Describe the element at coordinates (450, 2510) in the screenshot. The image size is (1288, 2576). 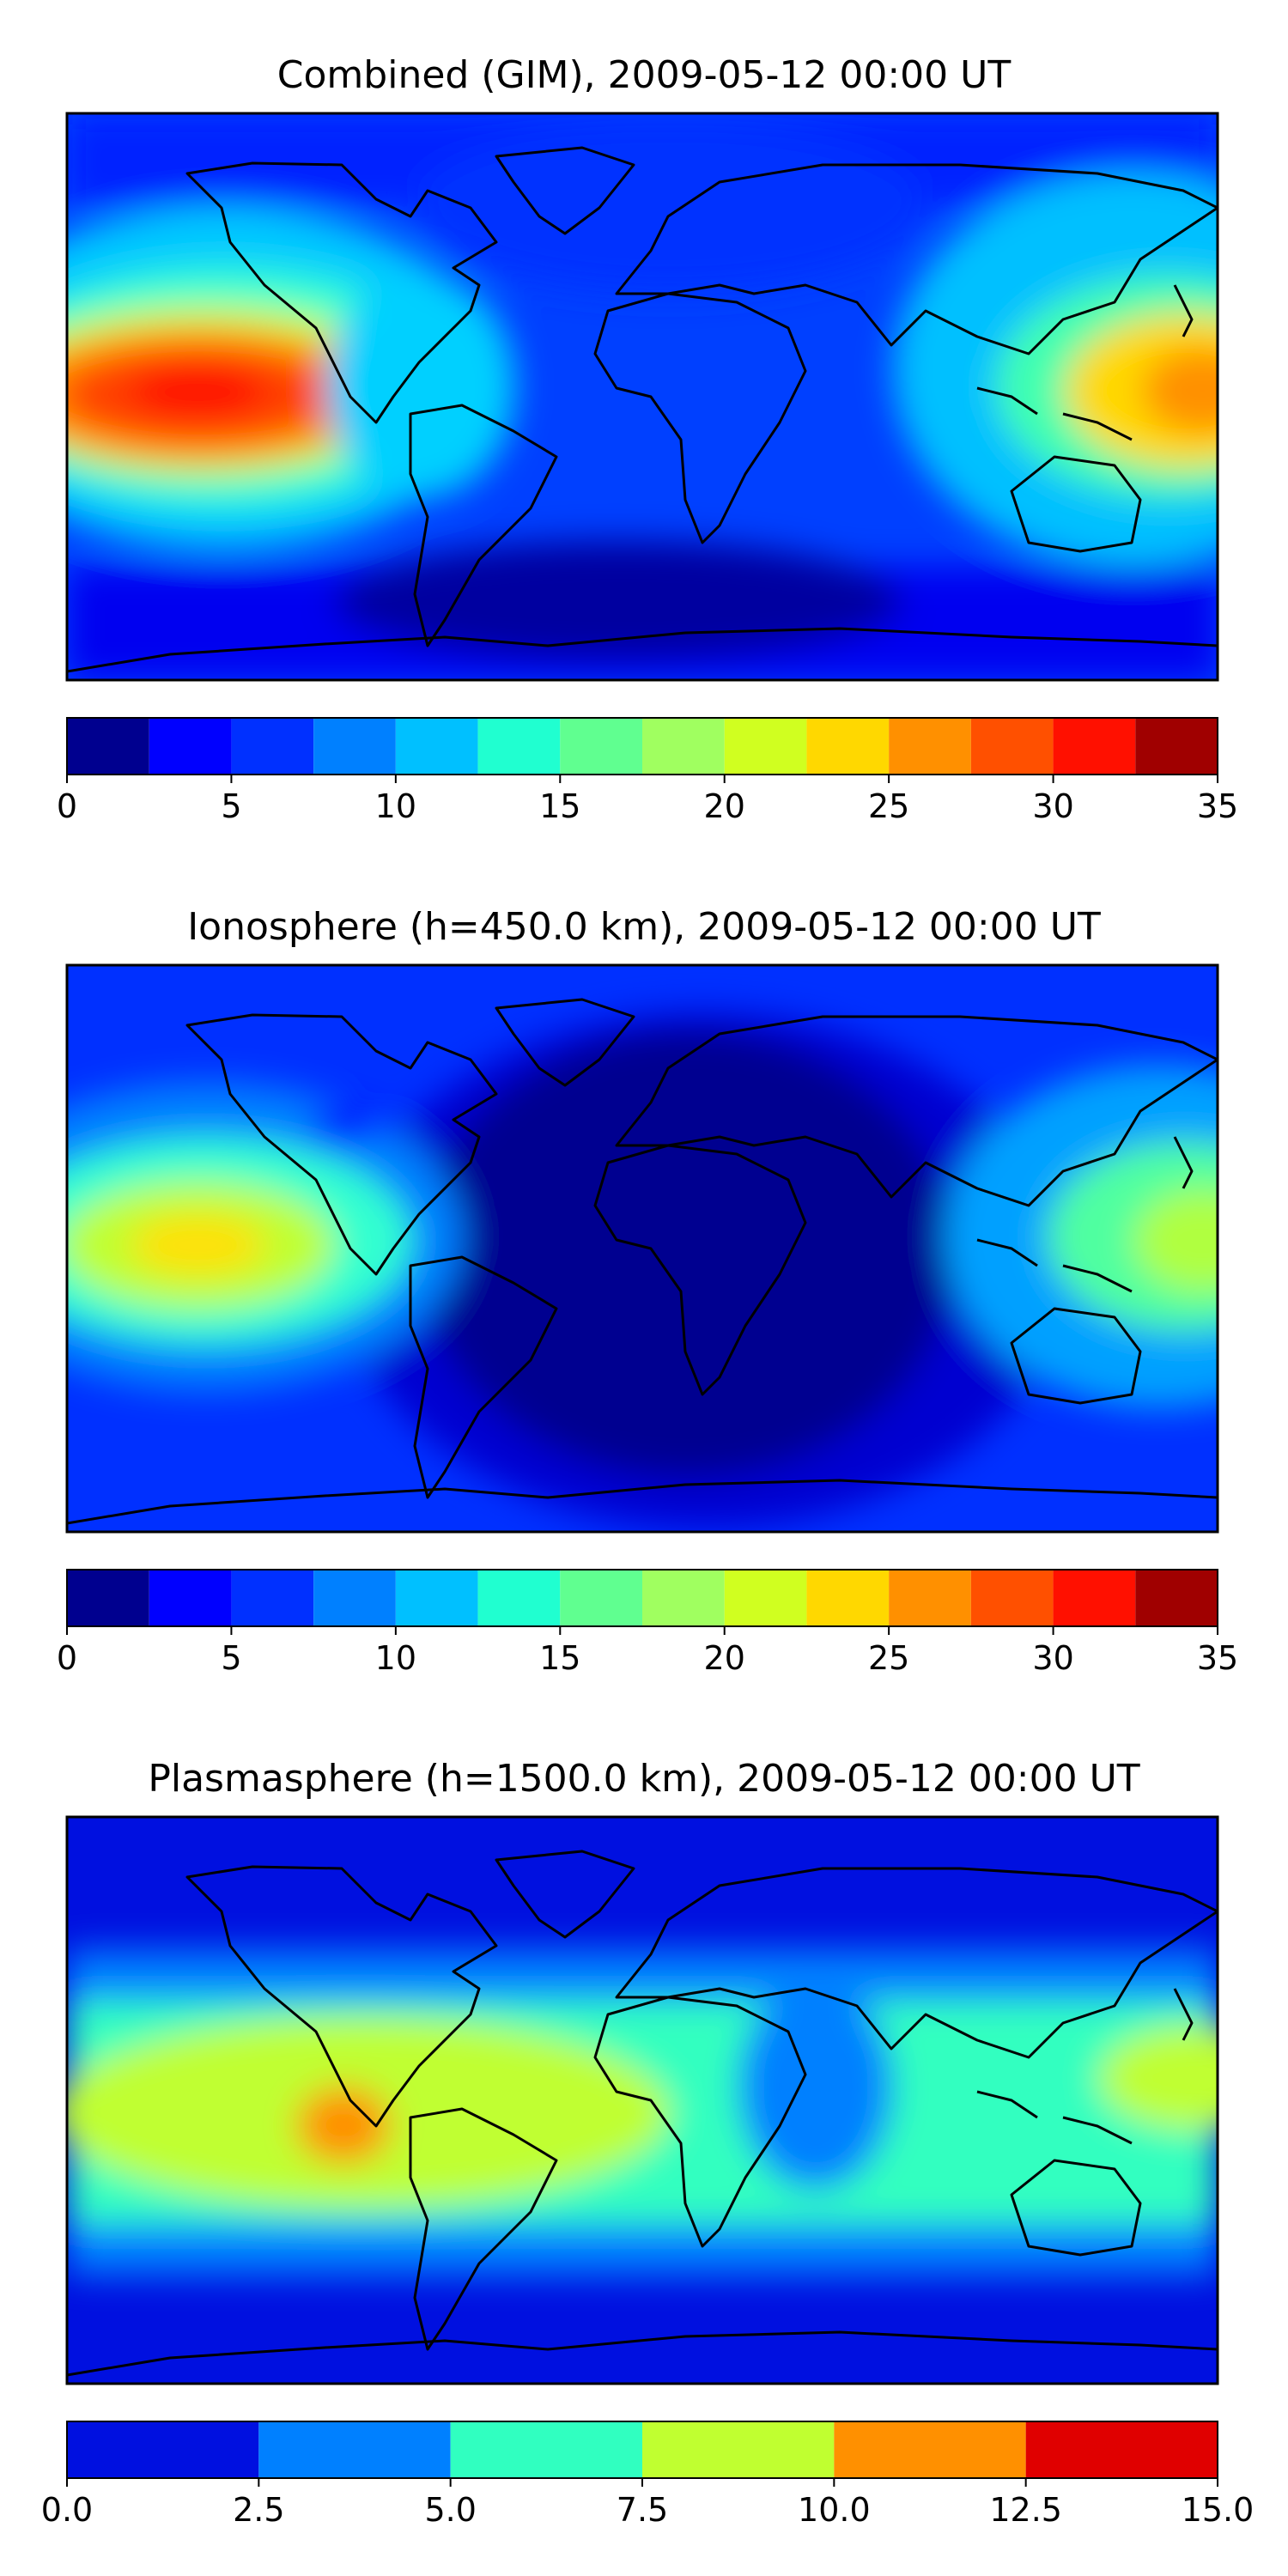
I see `colorbar-tick-label: 5.0` at that location.